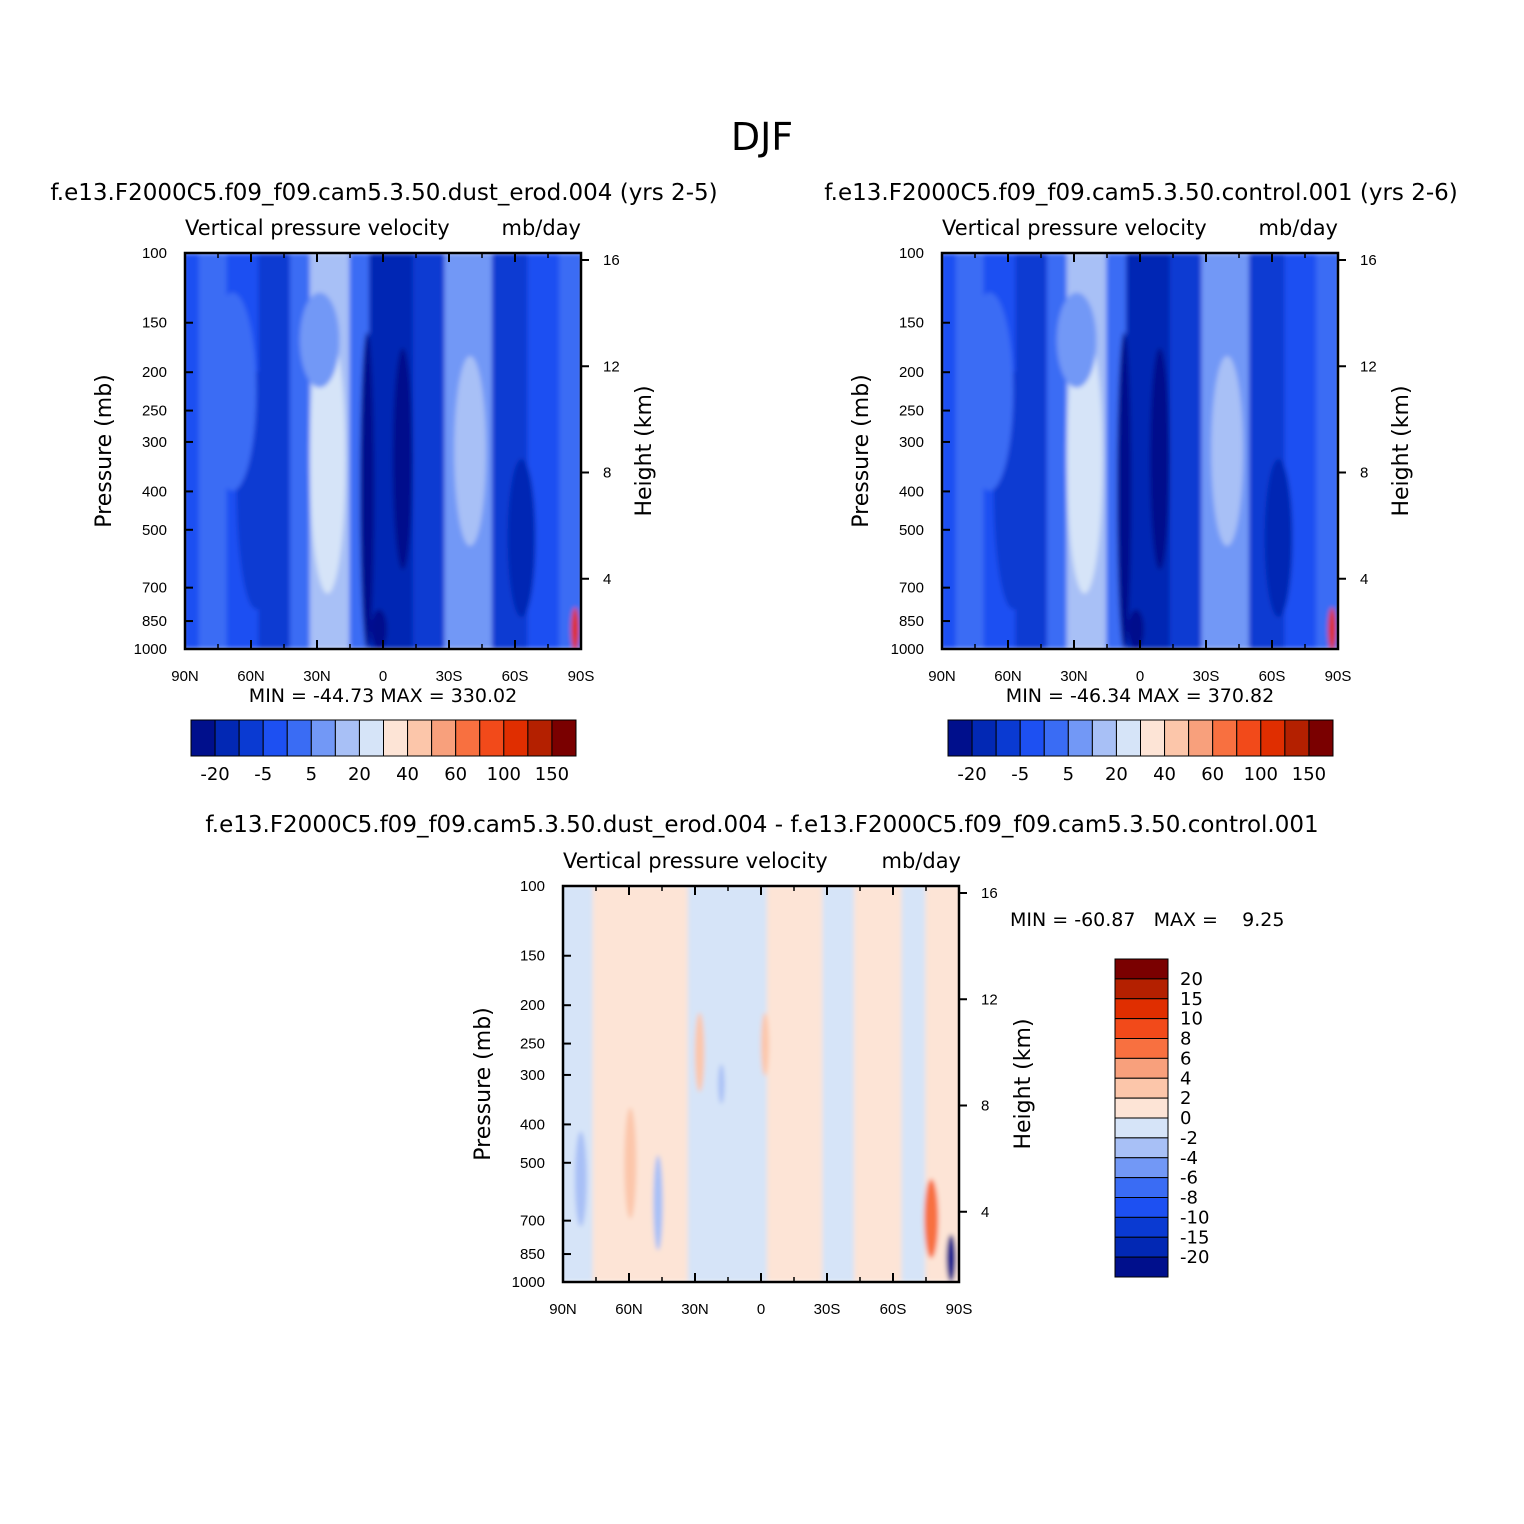  What do you see at coordinates (1020, 774) in the screenshot?
I see `control-colorbar-label: -5` at bounding box center [1020, 774].